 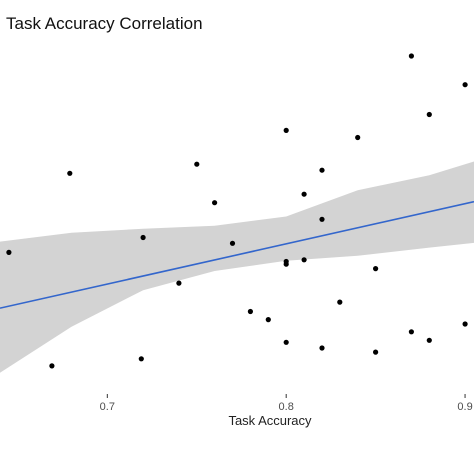 What do you see at coordinates (107, 407) in the screenshot?
I see `x-tick-label: 0.7` at bounding box center [107, 407].